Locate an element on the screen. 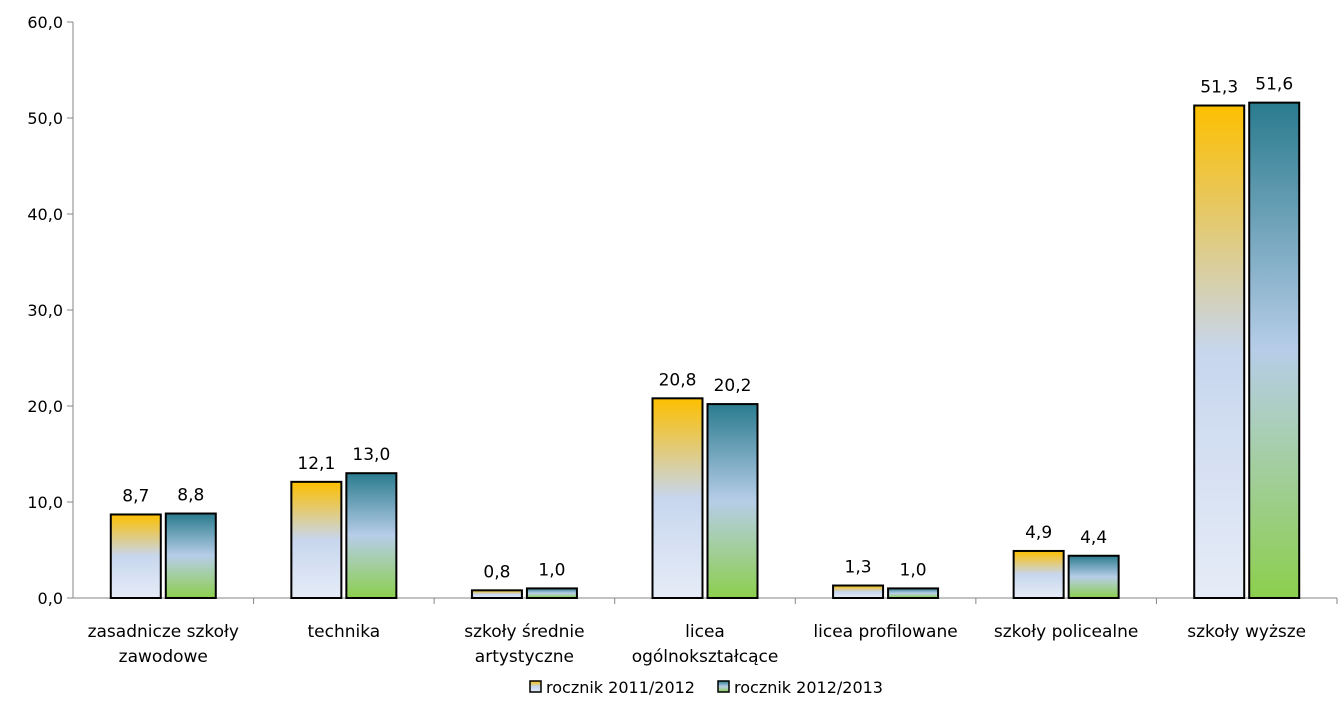 This screenshot has height=706, width=1339. y-tick-label: 30,0 is located at coordinates (45, 310).